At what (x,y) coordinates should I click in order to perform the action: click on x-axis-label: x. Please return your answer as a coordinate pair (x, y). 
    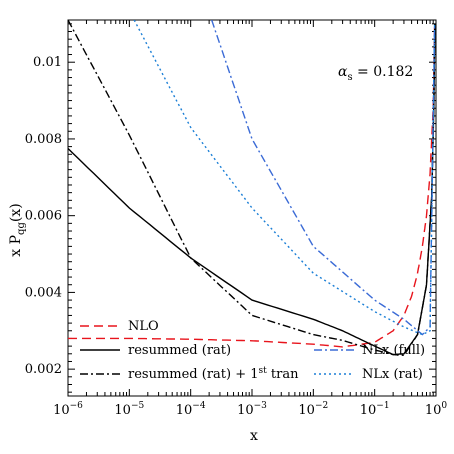
    Looking at the image, I should click on (254, 436).